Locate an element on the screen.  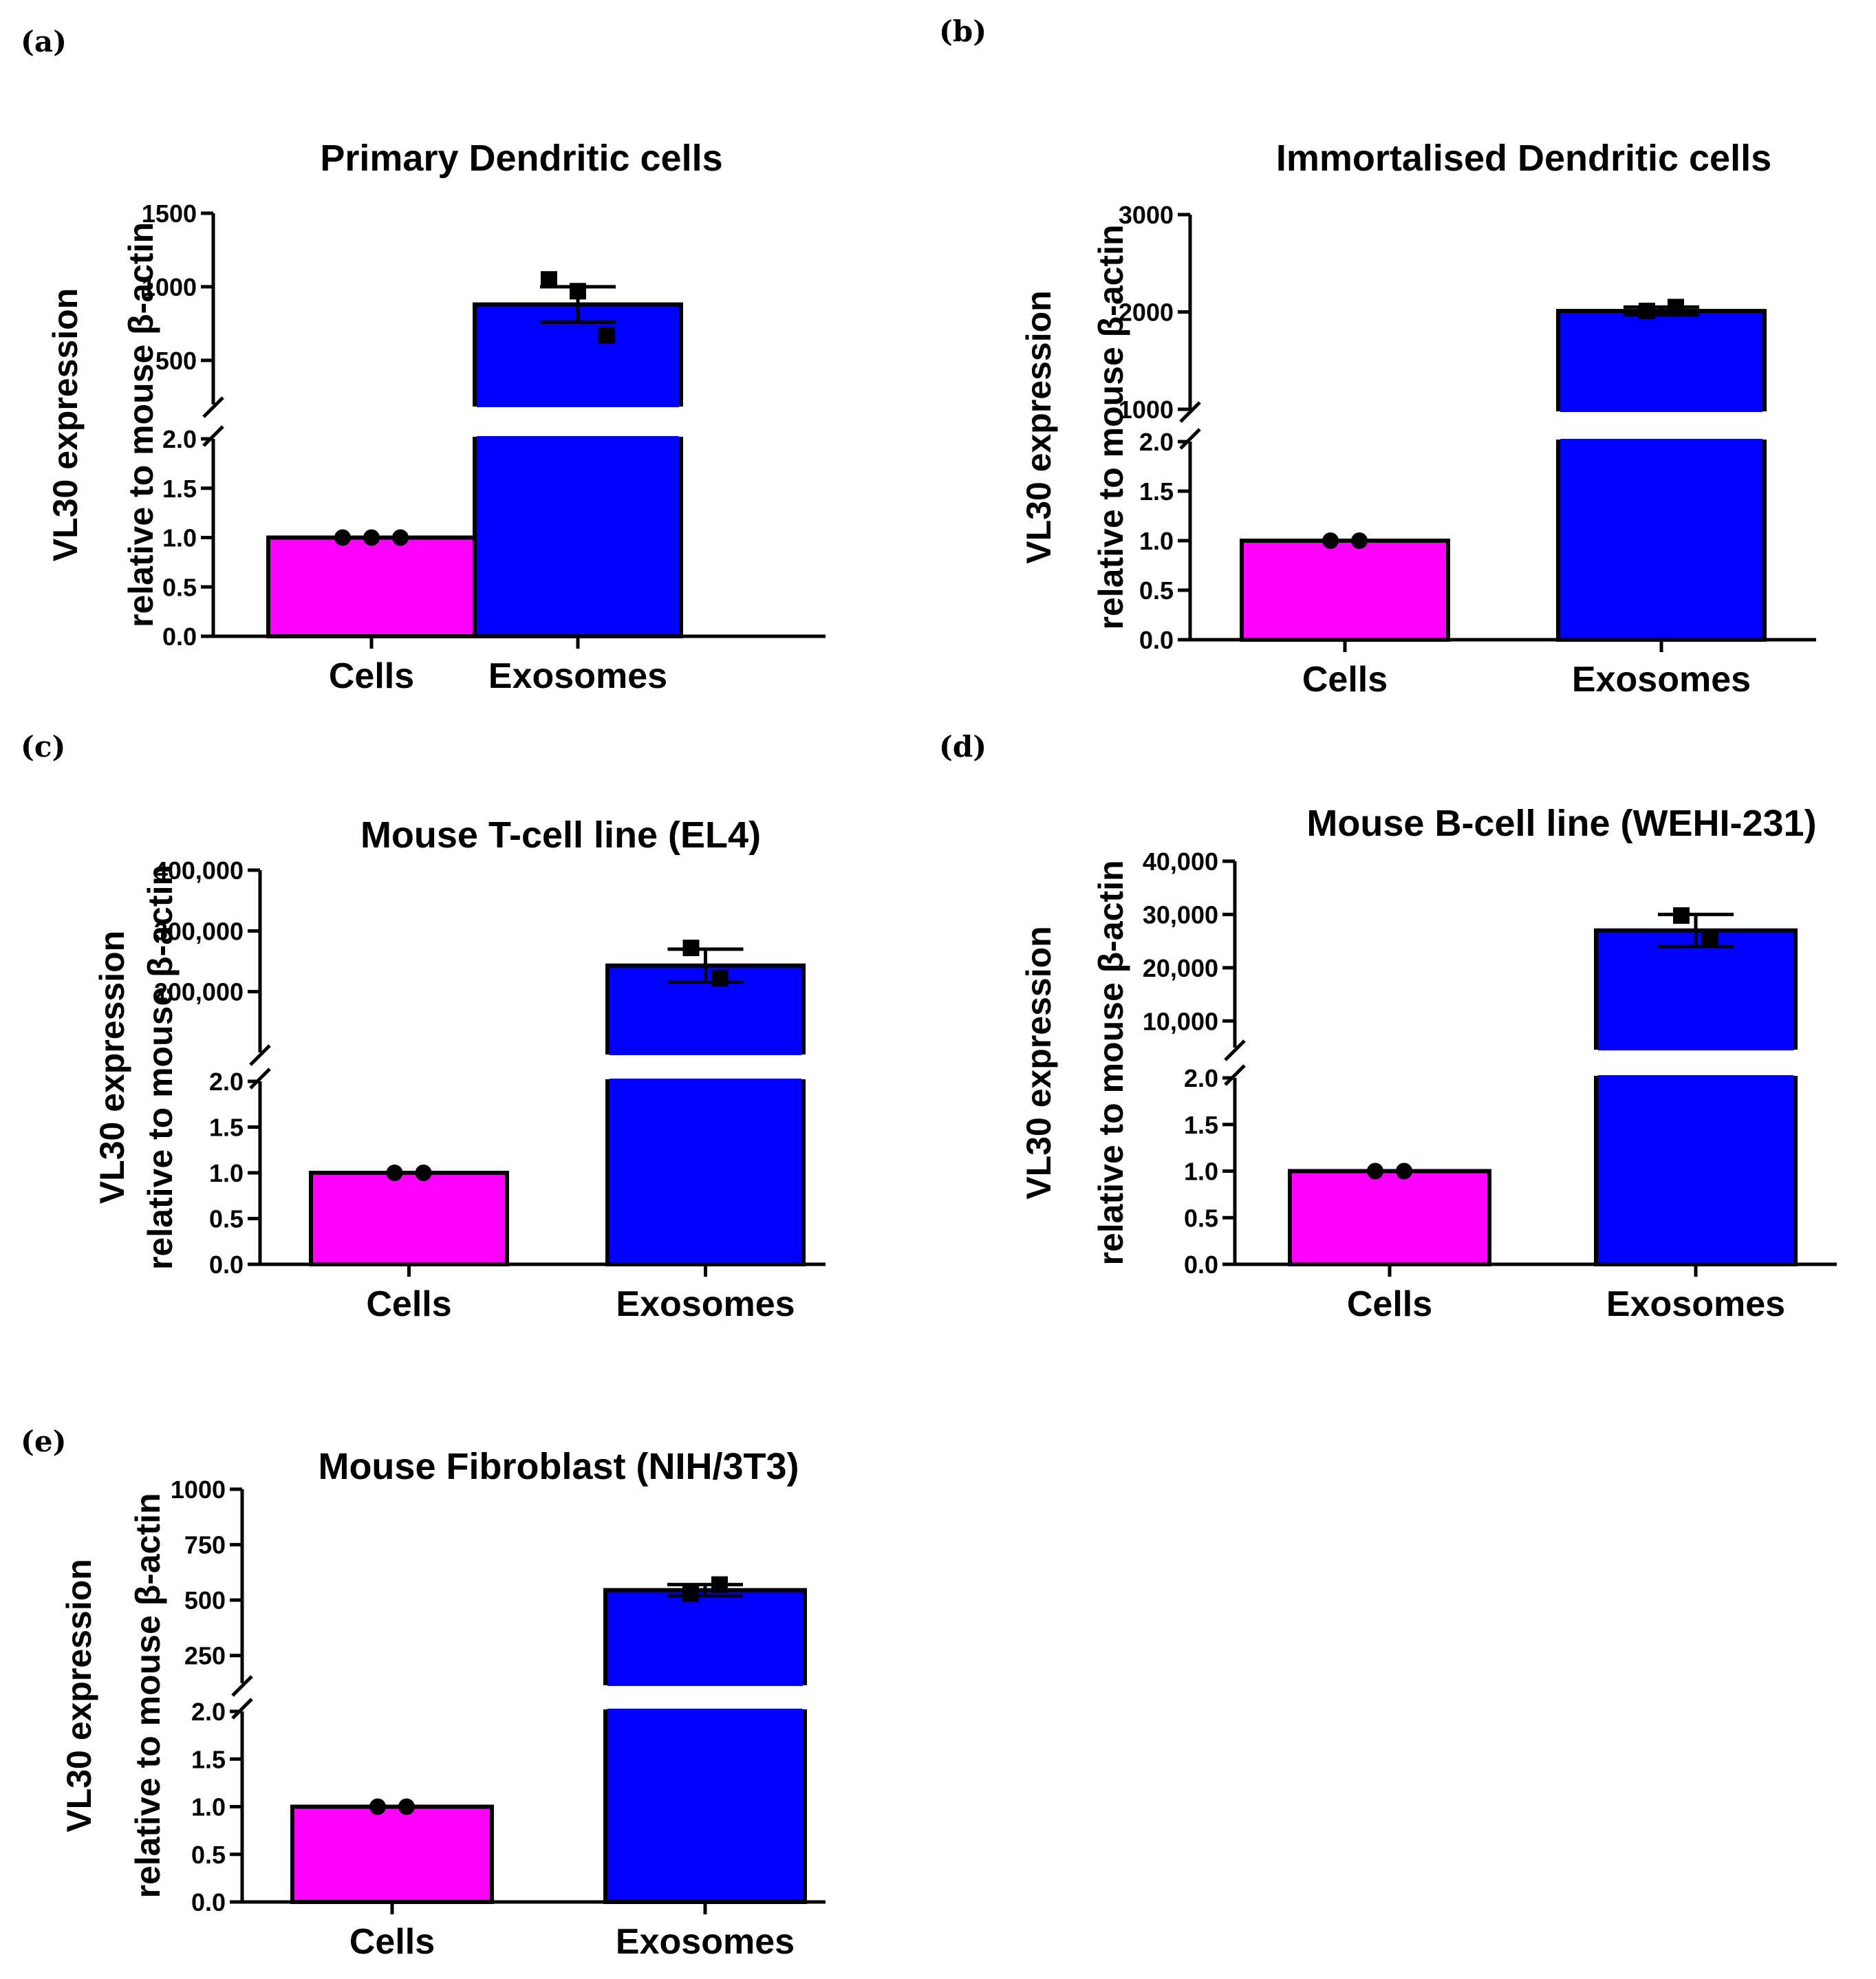
chart-title: Mouse B-cell line (WEHI-231) is located at coordinates (1561, 824).